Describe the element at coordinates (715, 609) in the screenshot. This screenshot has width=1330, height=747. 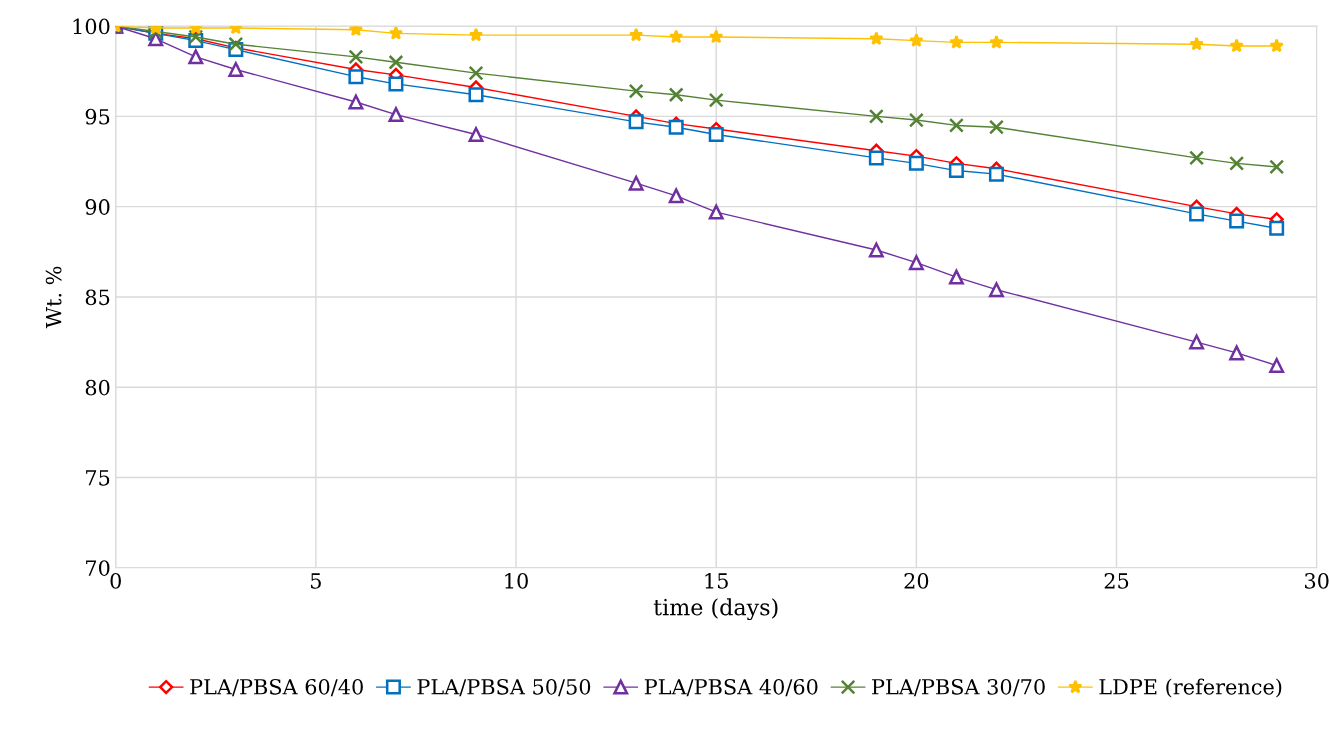
I see `x-axis-title: time (days)` at that location.